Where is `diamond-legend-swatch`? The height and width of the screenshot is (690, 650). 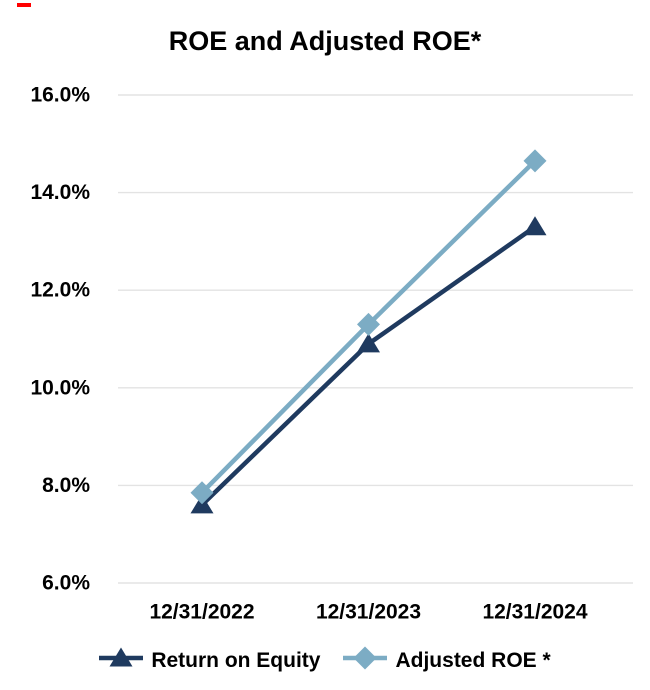
diamond-legend-swatch is located at coordinates (365, 658).